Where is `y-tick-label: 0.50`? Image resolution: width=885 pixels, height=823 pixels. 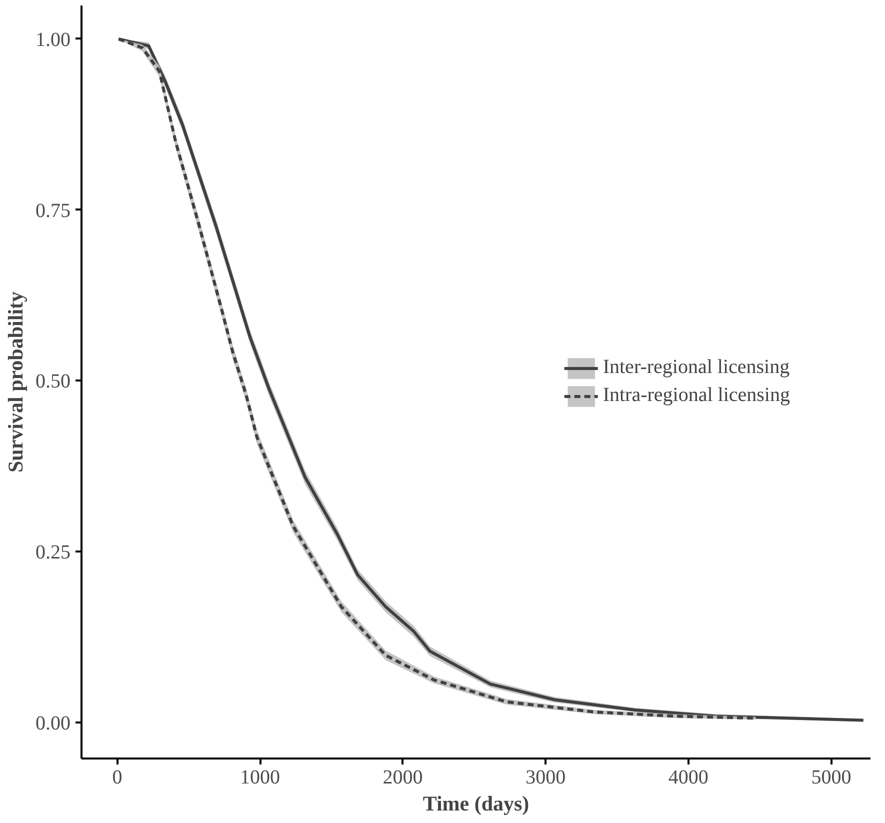
y-tick-label: 0.50 is located at coordinates (53, 381).